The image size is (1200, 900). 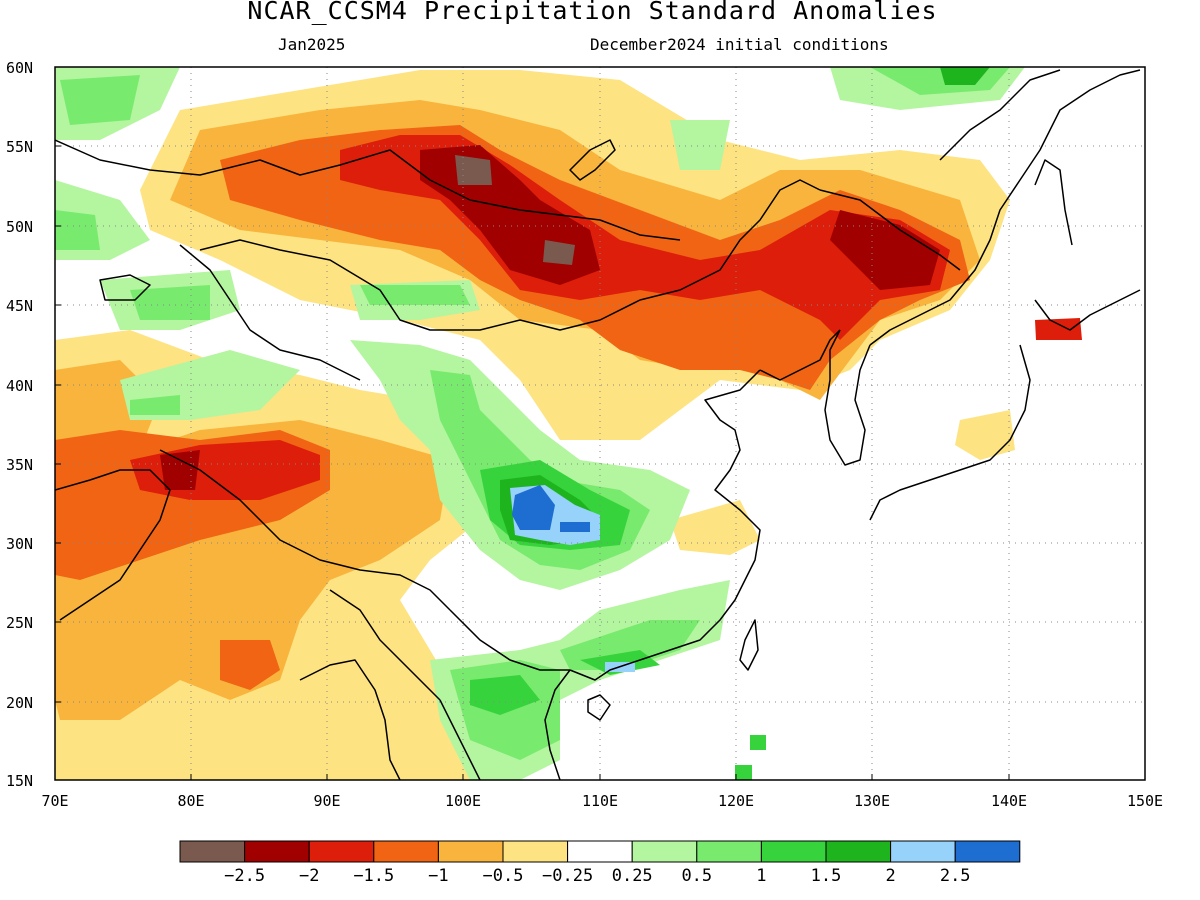 I want to click on colorbar-label: 1, so click(x=761, y=876).